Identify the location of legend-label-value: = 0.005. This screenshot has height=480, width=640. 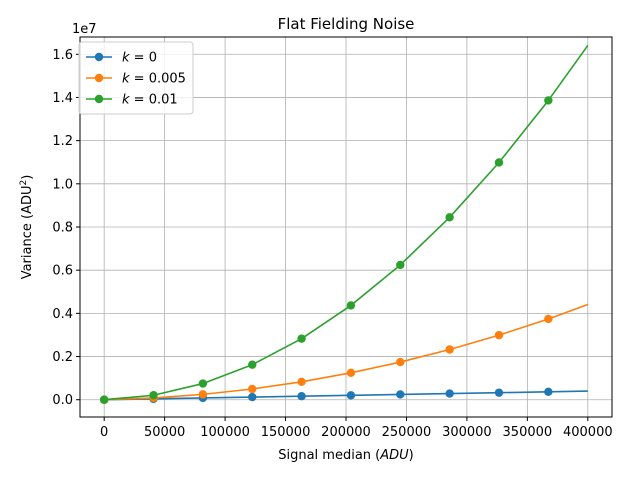
(158, 79).